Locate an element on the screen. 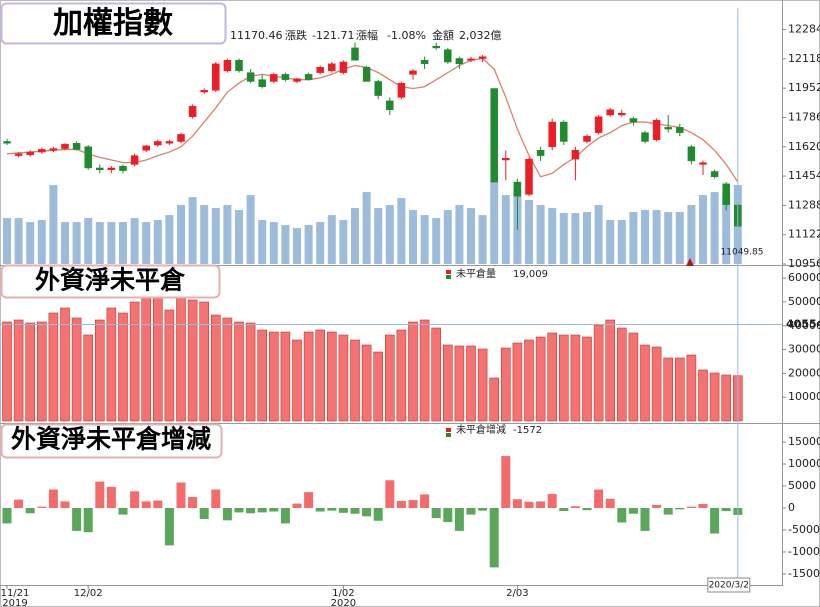 This screenshot has width=820, height=607. y-tick-label: -10000 is located at coordinates (804, 551).